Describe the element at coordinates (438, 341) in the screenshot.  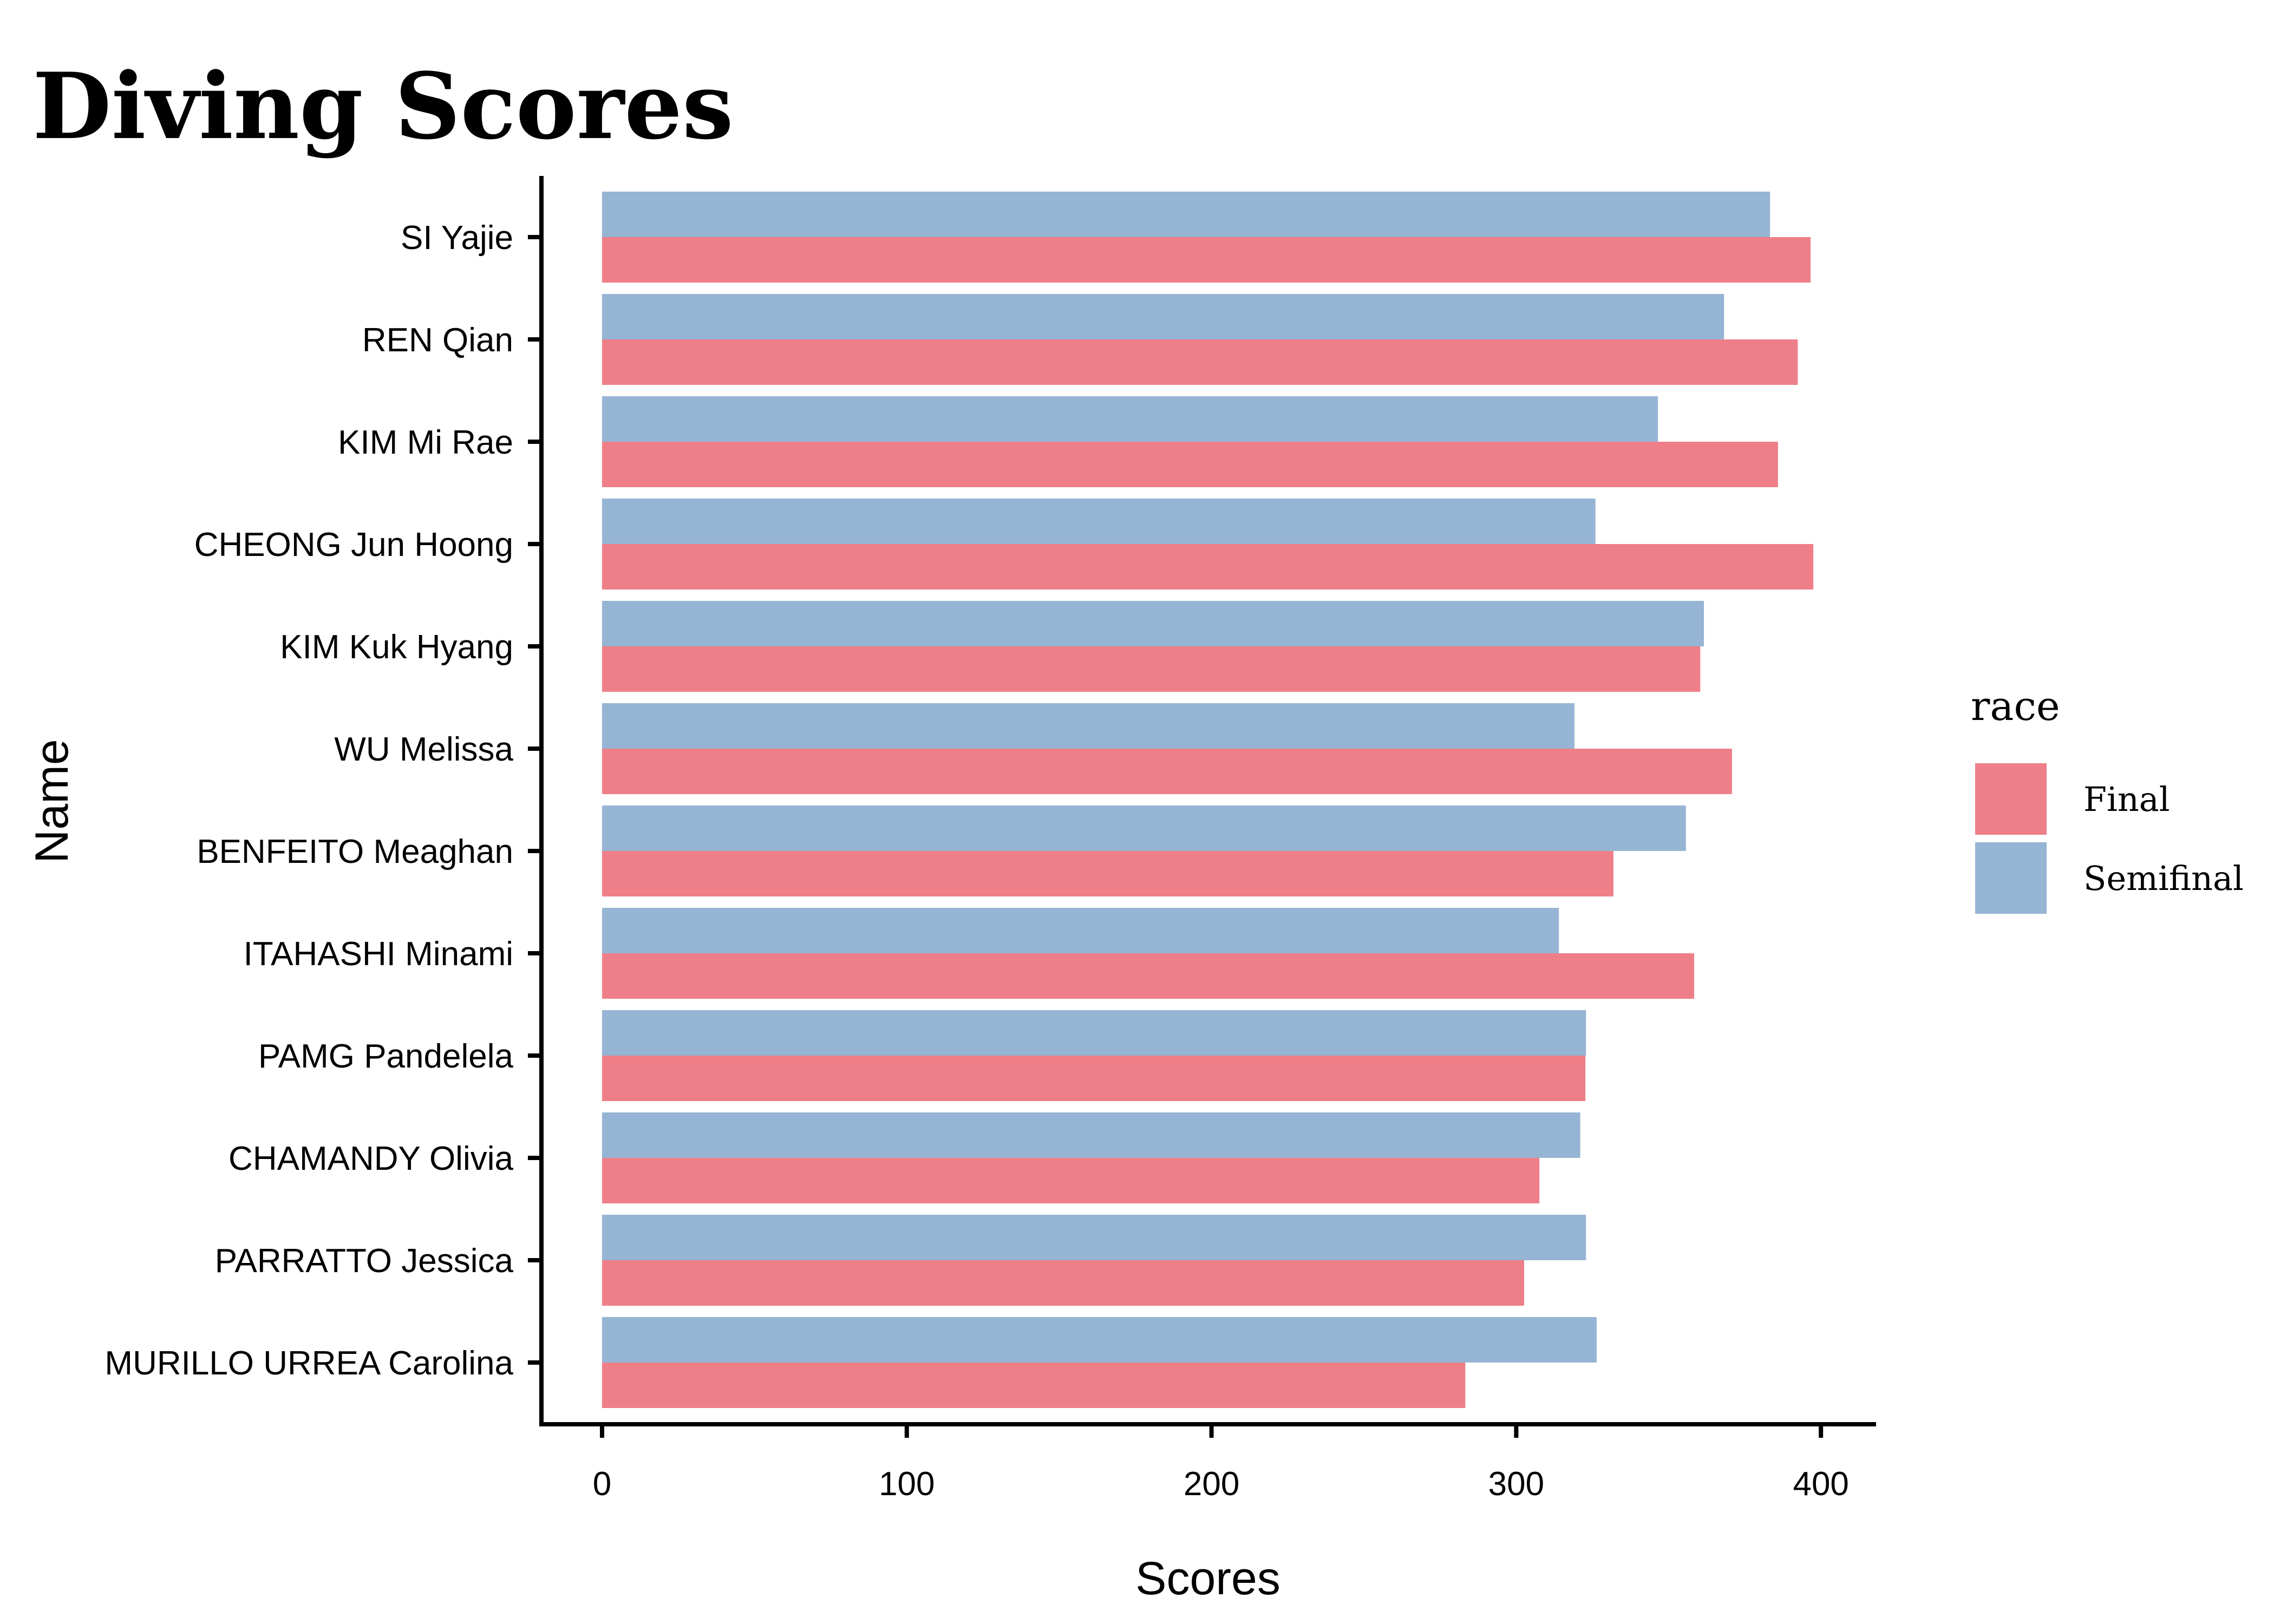
I see `y-tick-label: REN Qian` at that location.